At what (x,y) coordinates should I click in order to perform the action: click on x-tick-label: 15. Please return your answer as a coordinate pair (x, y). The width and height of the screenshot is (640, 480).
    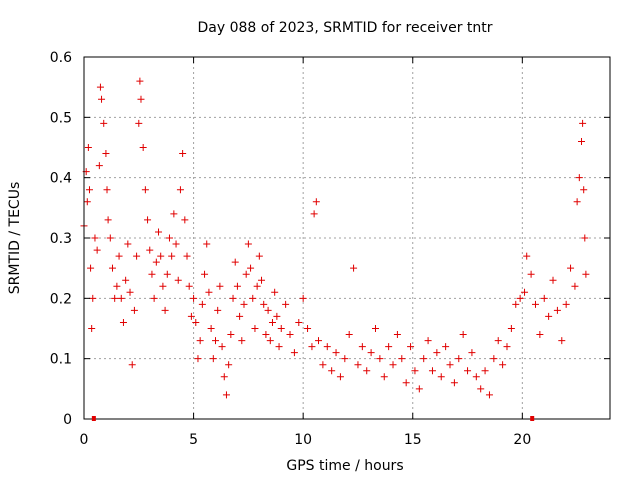
    Looking at the image, I should click on (413, 440).